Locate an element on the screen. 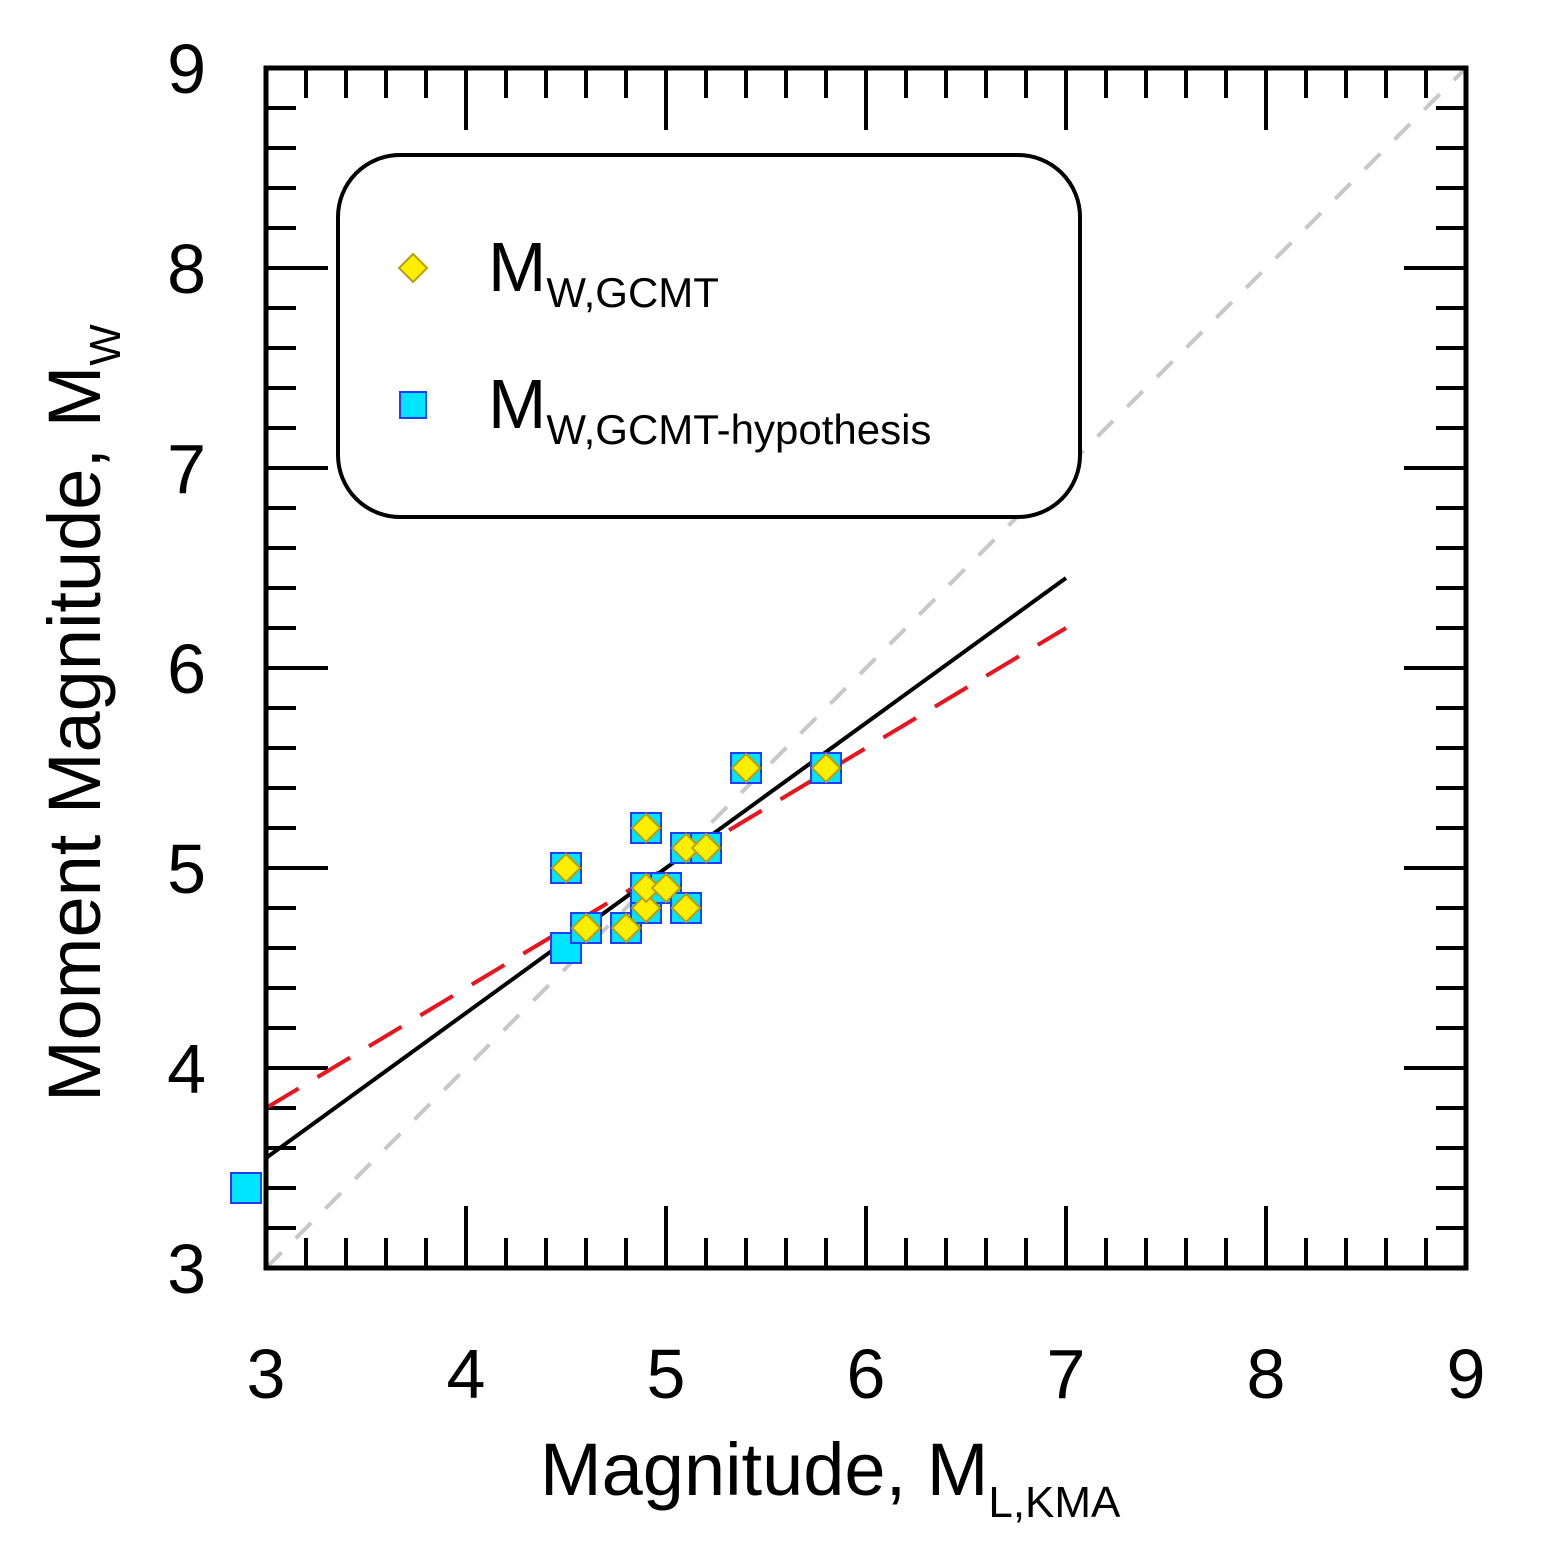  x-tick-label: 5 is located at coordinates (666, 1374).